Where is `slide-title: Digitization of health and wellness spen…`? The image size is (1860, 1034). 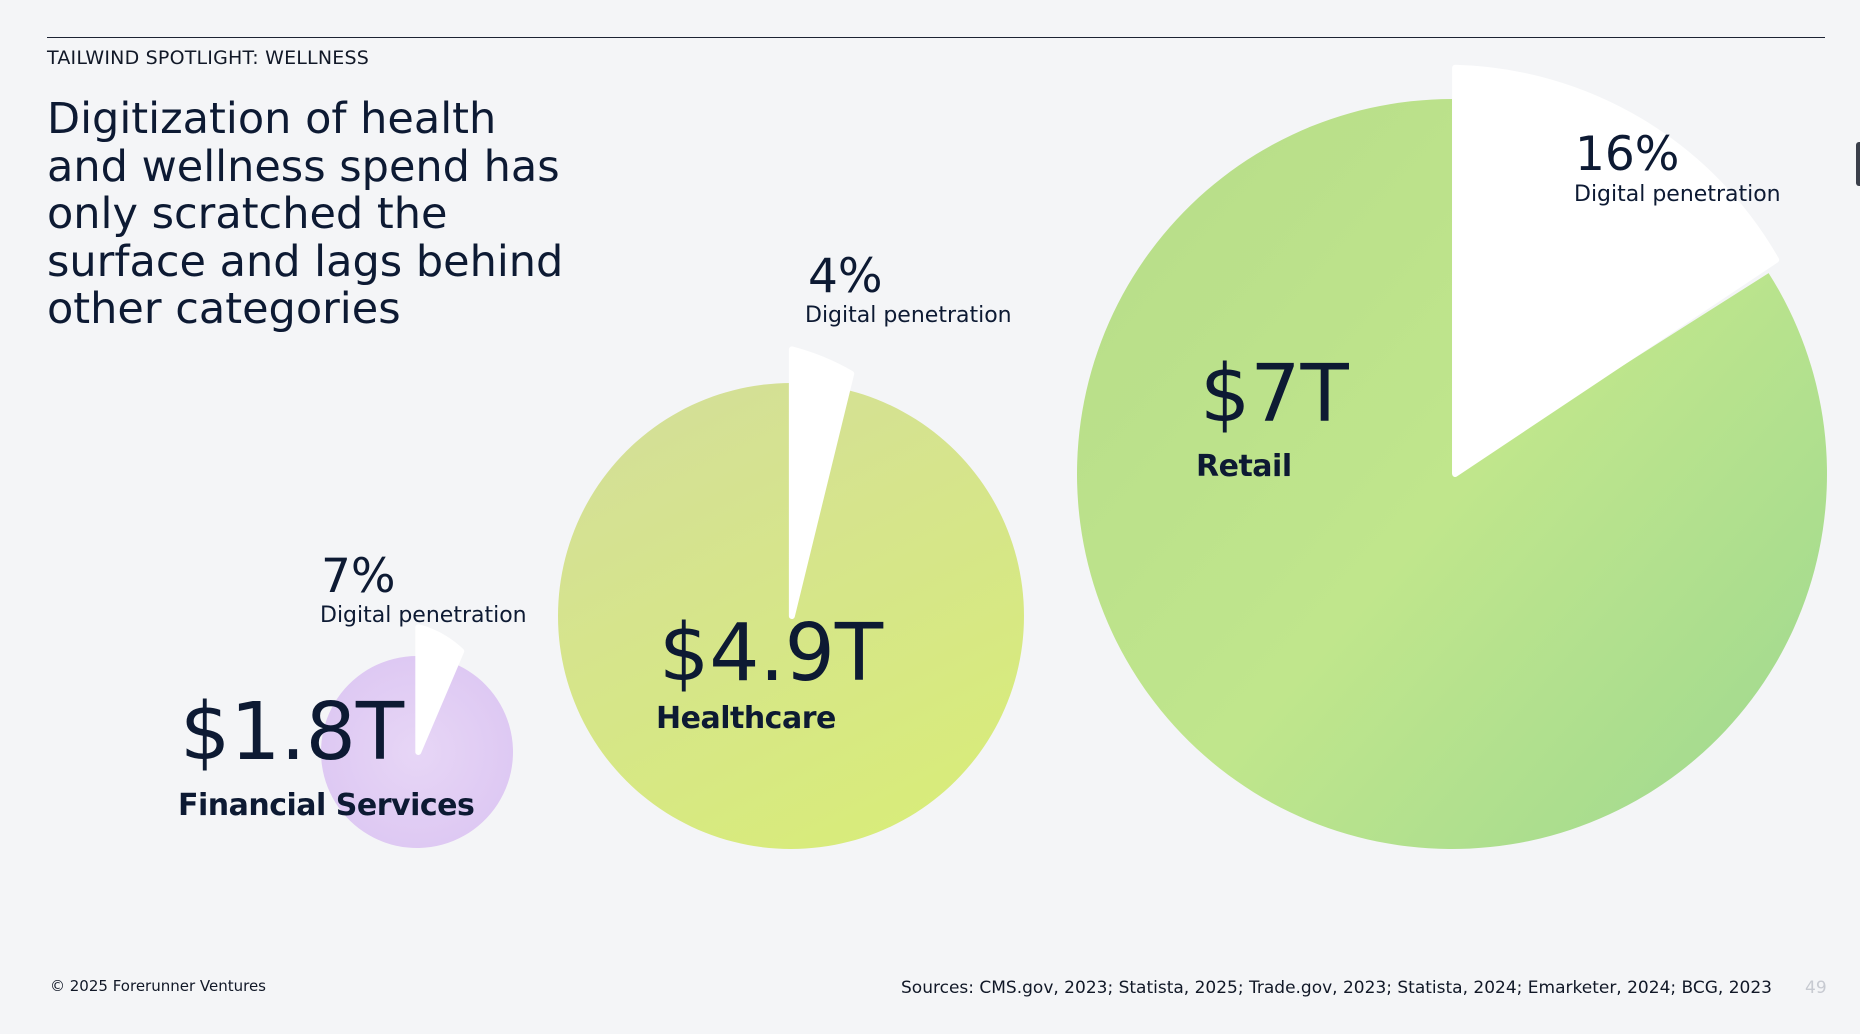
slide-title: Digitization of health and wellness spen… is located at coordinates (305, 214).